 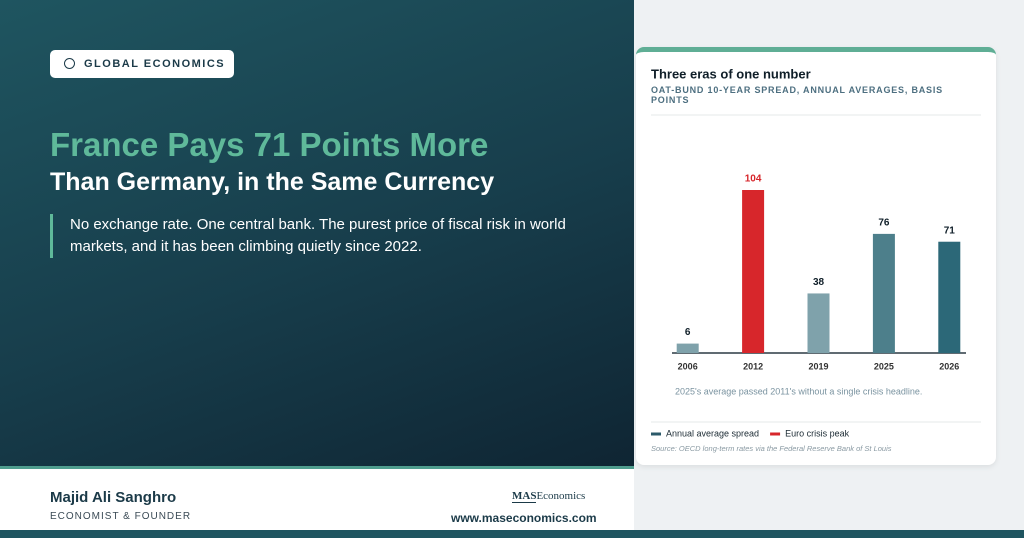 What do you see at coordinates (731, 73) in the screenshot?
I see `chart-title: Three eras of one number` at bounding box center [731, 73].